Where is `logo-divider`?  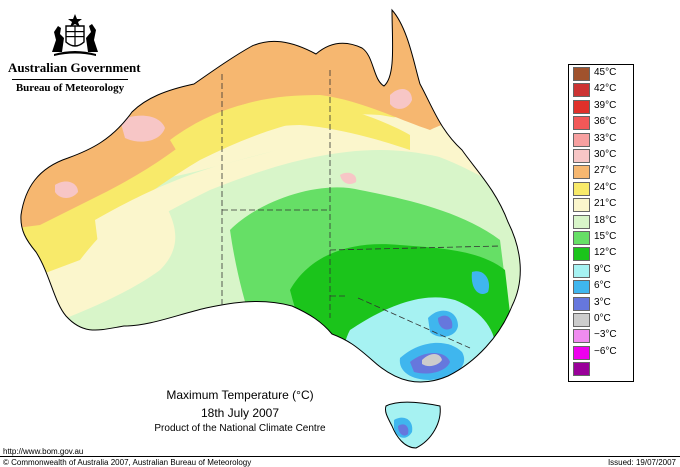 logo-divider is located at coordinates (70, 79).